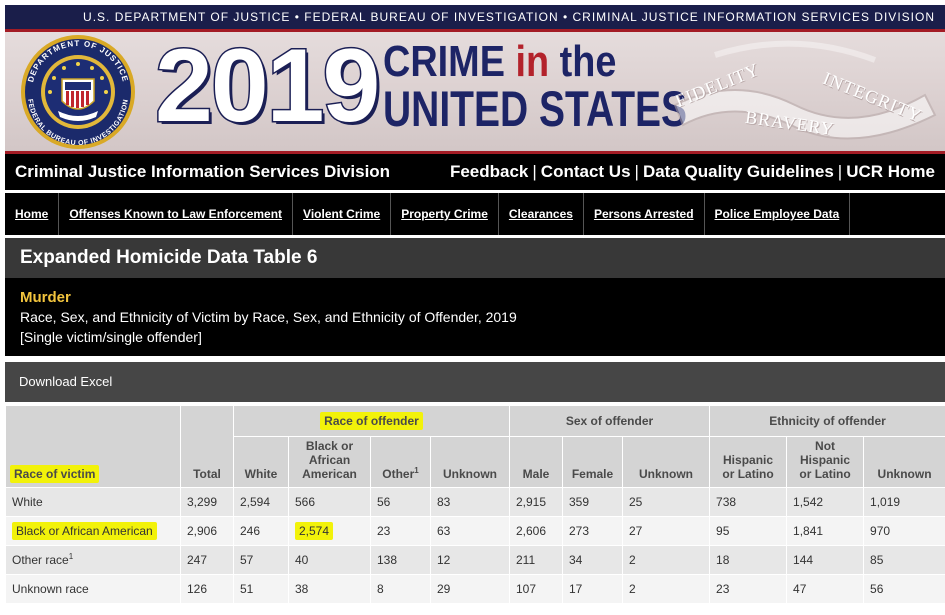 This screenshot has width=945, height=615. I want to click on col-white: White, so click(261, 462).